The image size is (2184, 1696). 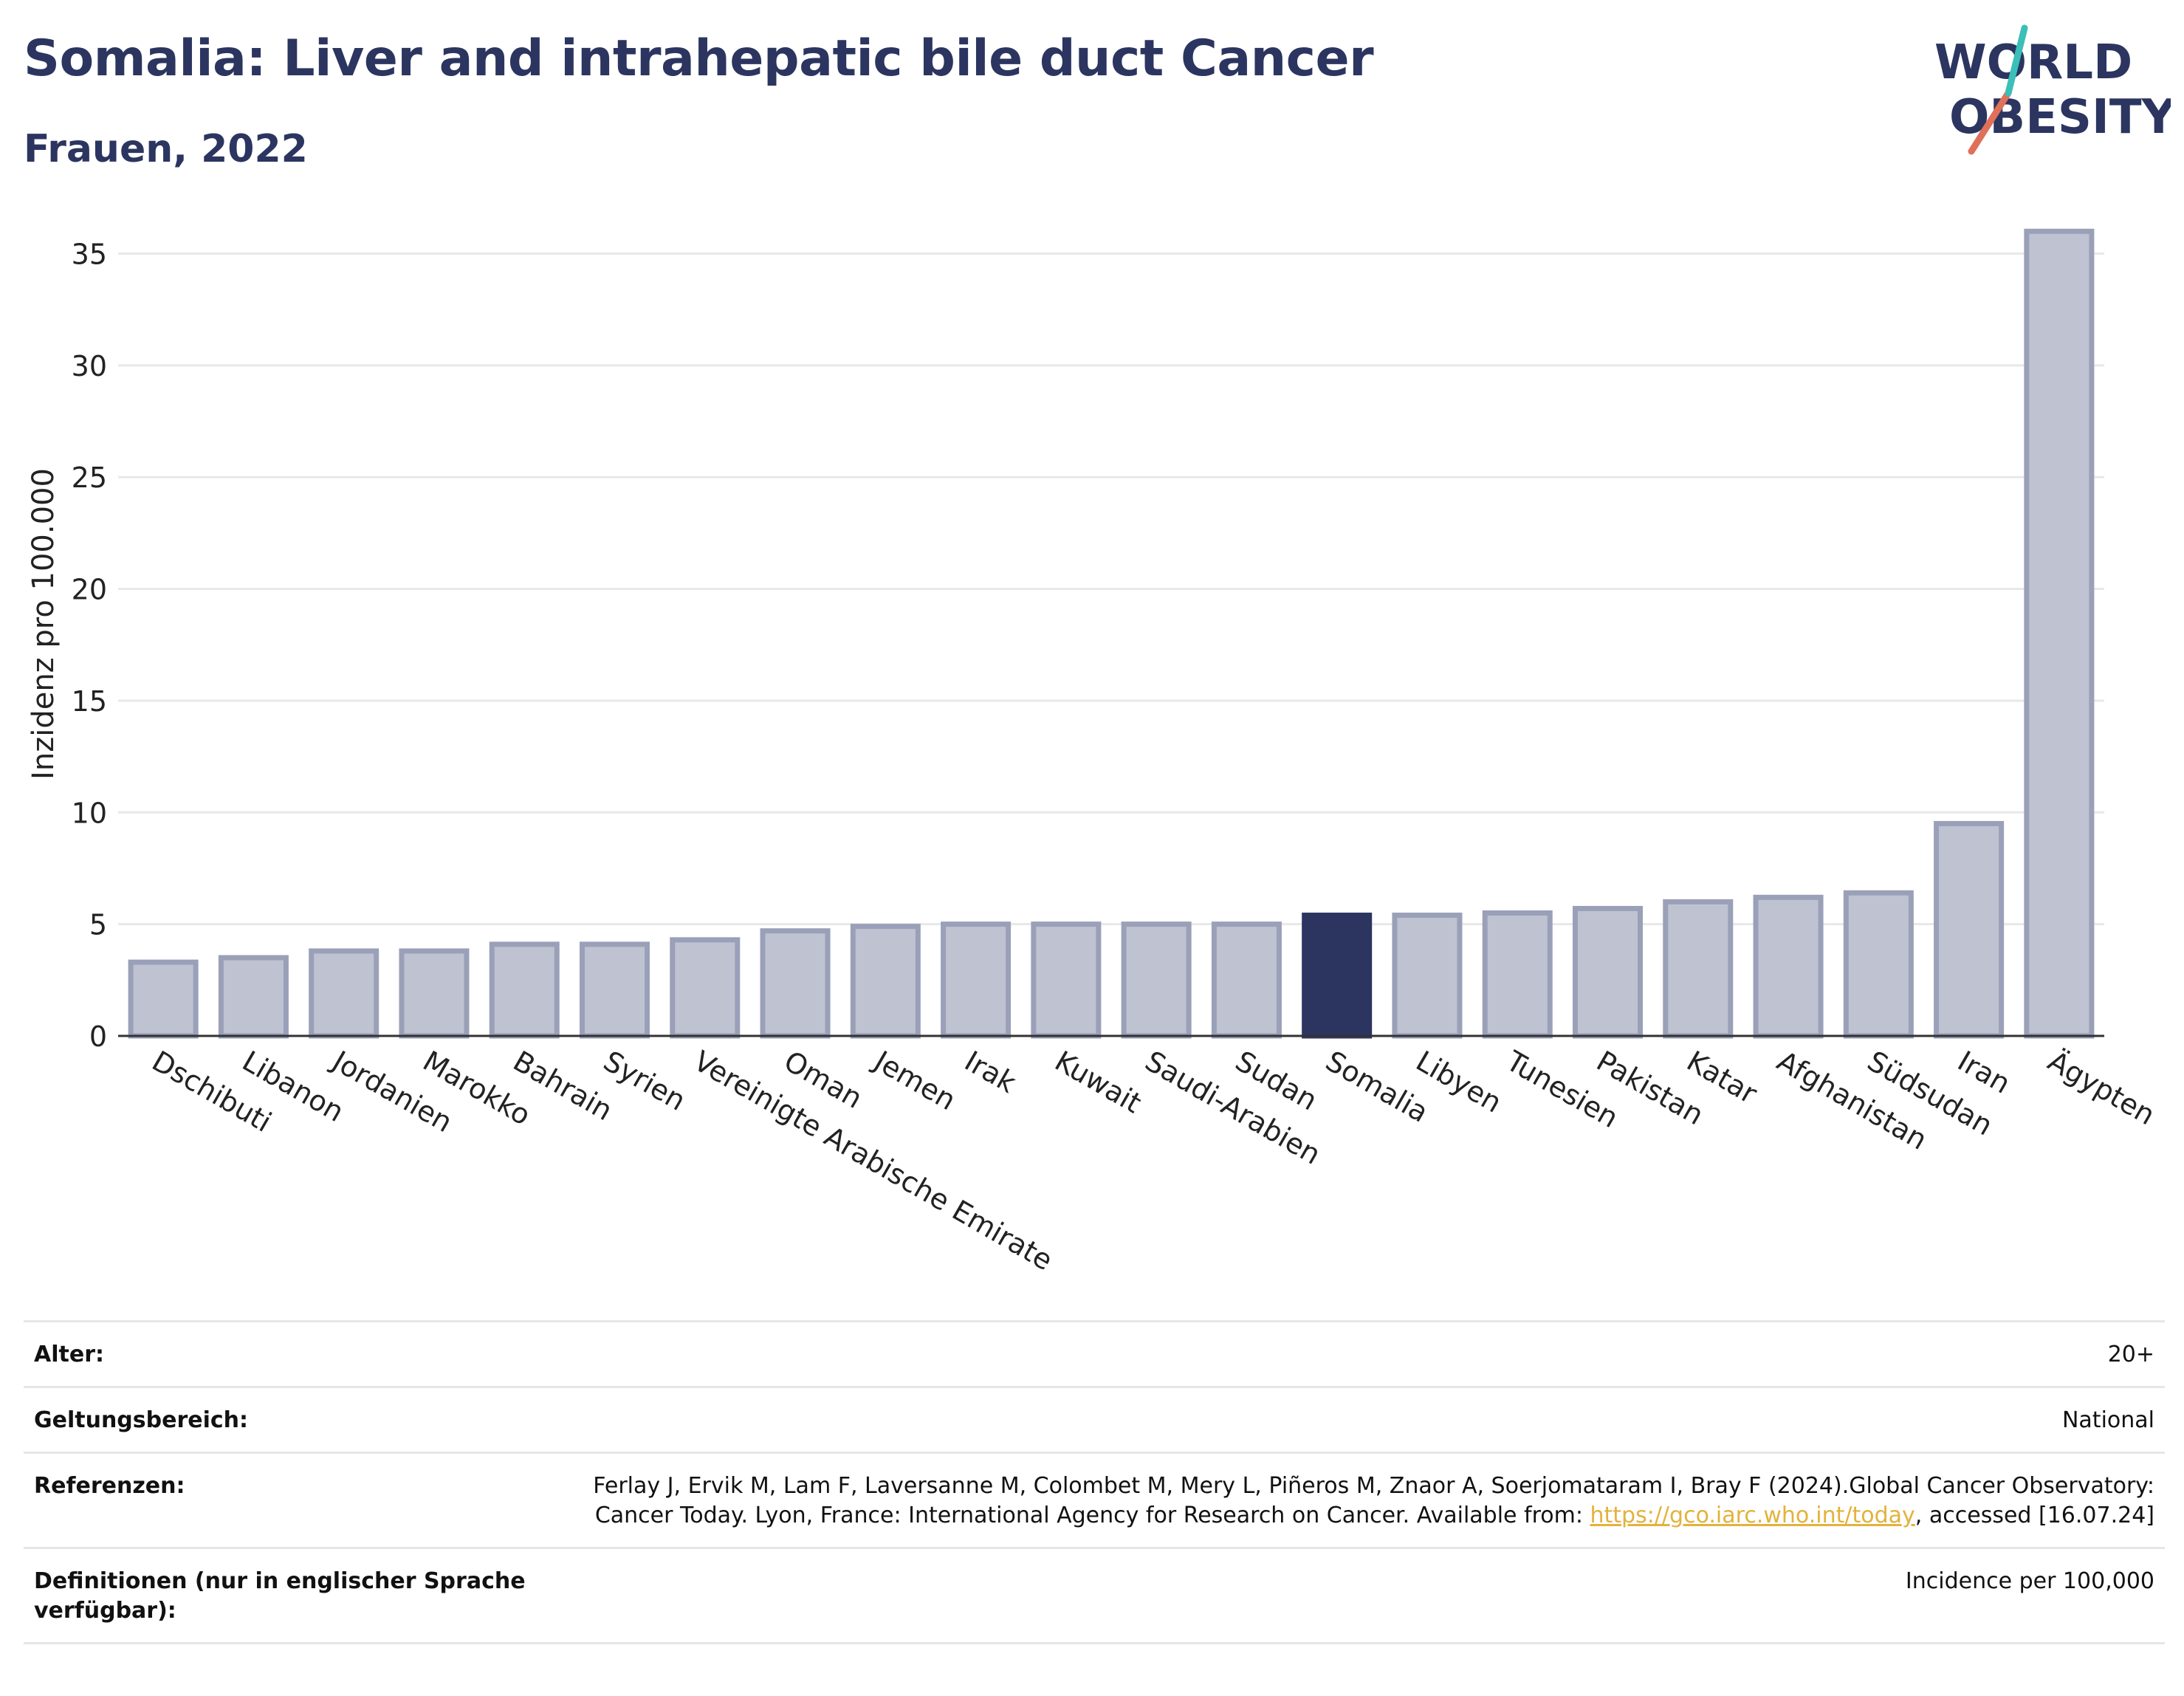 I want to click on bar-pakistan, so click(x=1608, y=972).